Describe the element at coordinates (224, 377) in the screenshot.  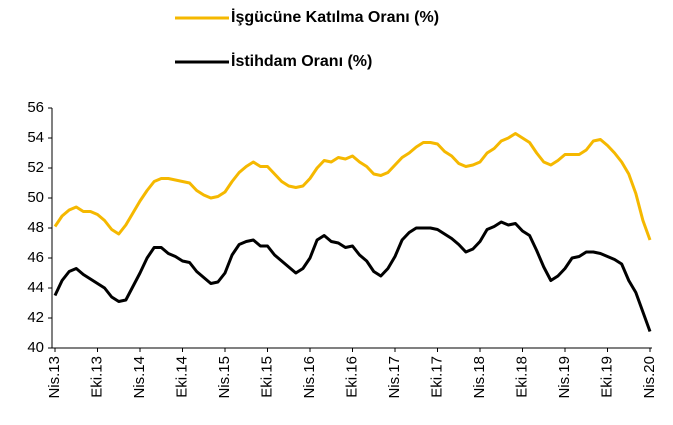
I see `x-tick-label: Nis.15` at that location.